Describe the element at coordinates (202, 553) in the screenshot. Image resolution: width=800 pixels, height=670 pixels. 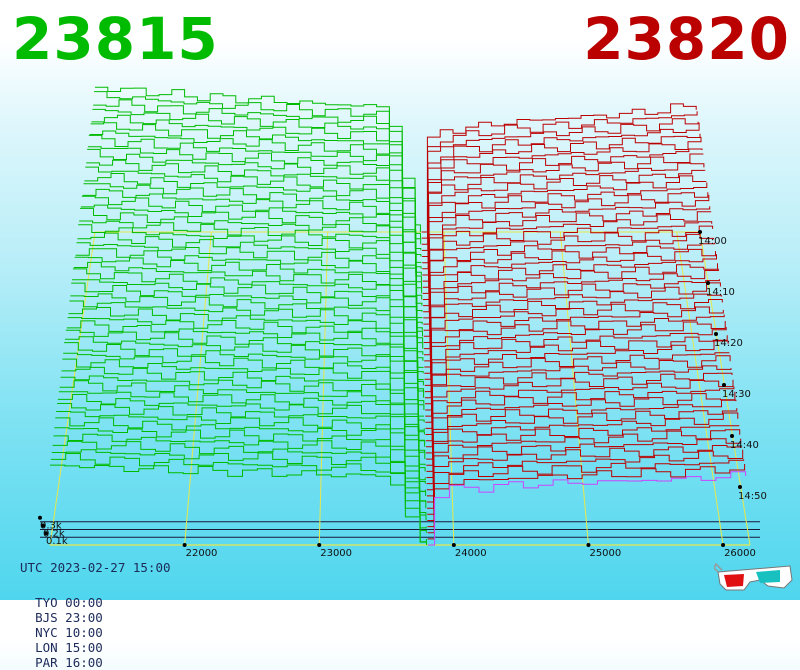
I see `price-tick-label: 22000` at that location.